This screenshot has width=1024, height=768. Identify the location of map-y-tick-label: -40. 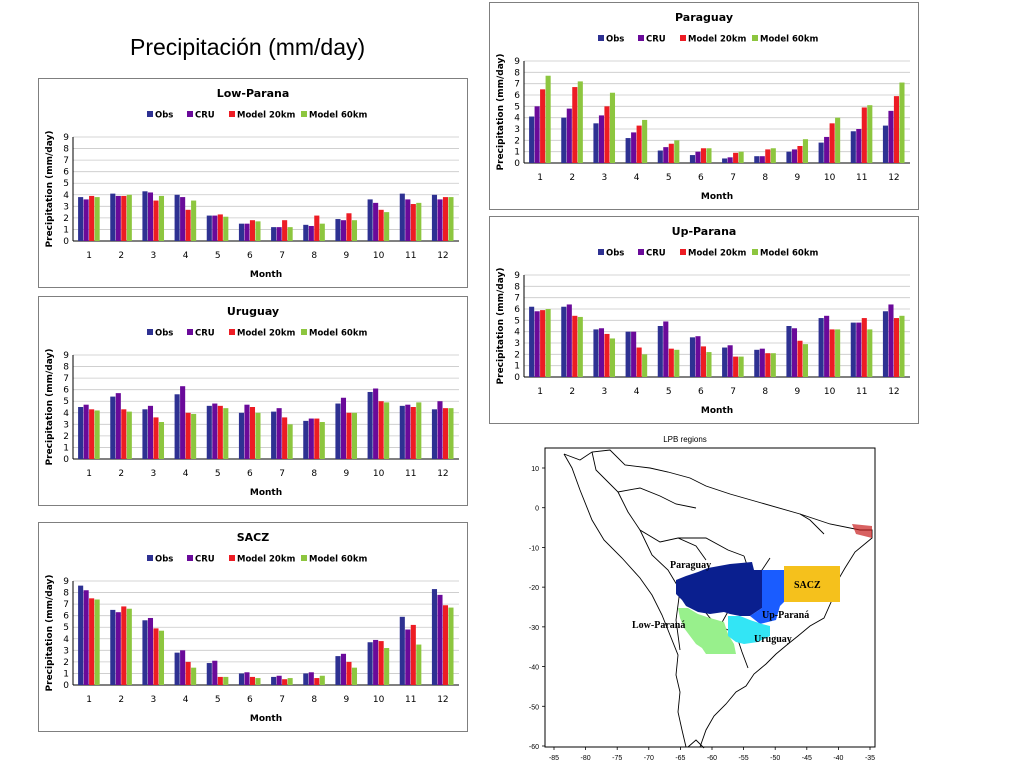
(534, 668).